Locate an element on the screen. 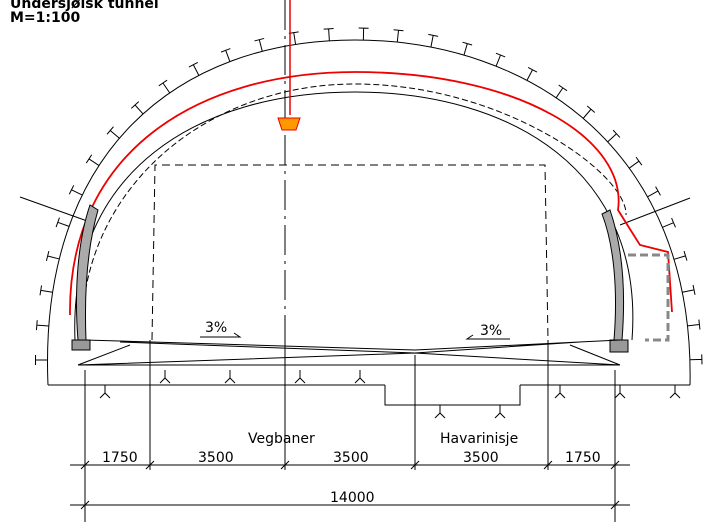 This screenshot has height=526, width=709. fan is located at coordinates (289, 124).